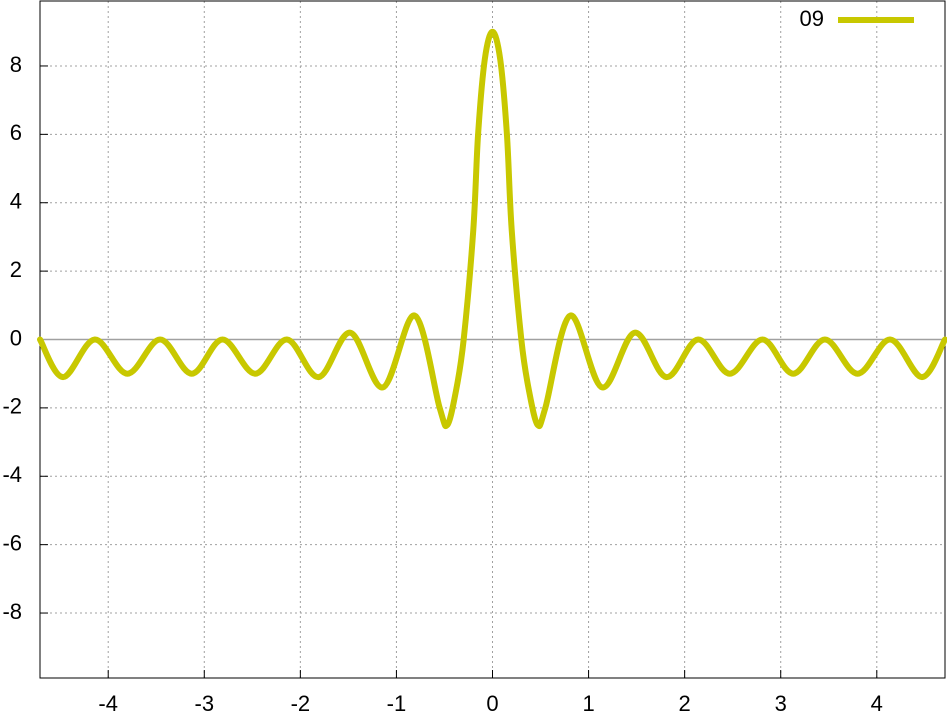 The image size is (947, 714). Describe the element at coordinates (12, 474) in the screenshot. I see `y-tick-label: -4` at that location.